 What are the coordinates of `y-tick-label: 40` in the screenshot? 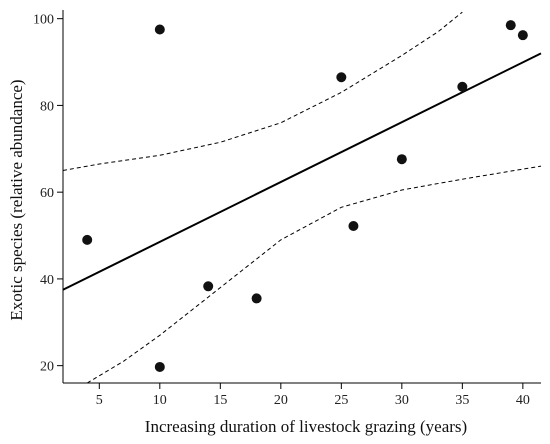 It's located at (47, 280).